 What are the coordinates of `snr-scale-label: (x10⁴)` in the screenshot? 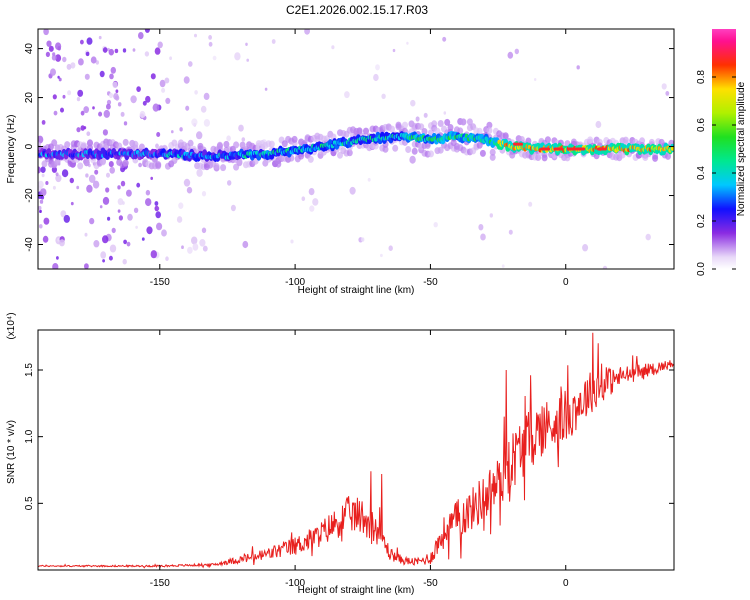 It's located at (11, 325).